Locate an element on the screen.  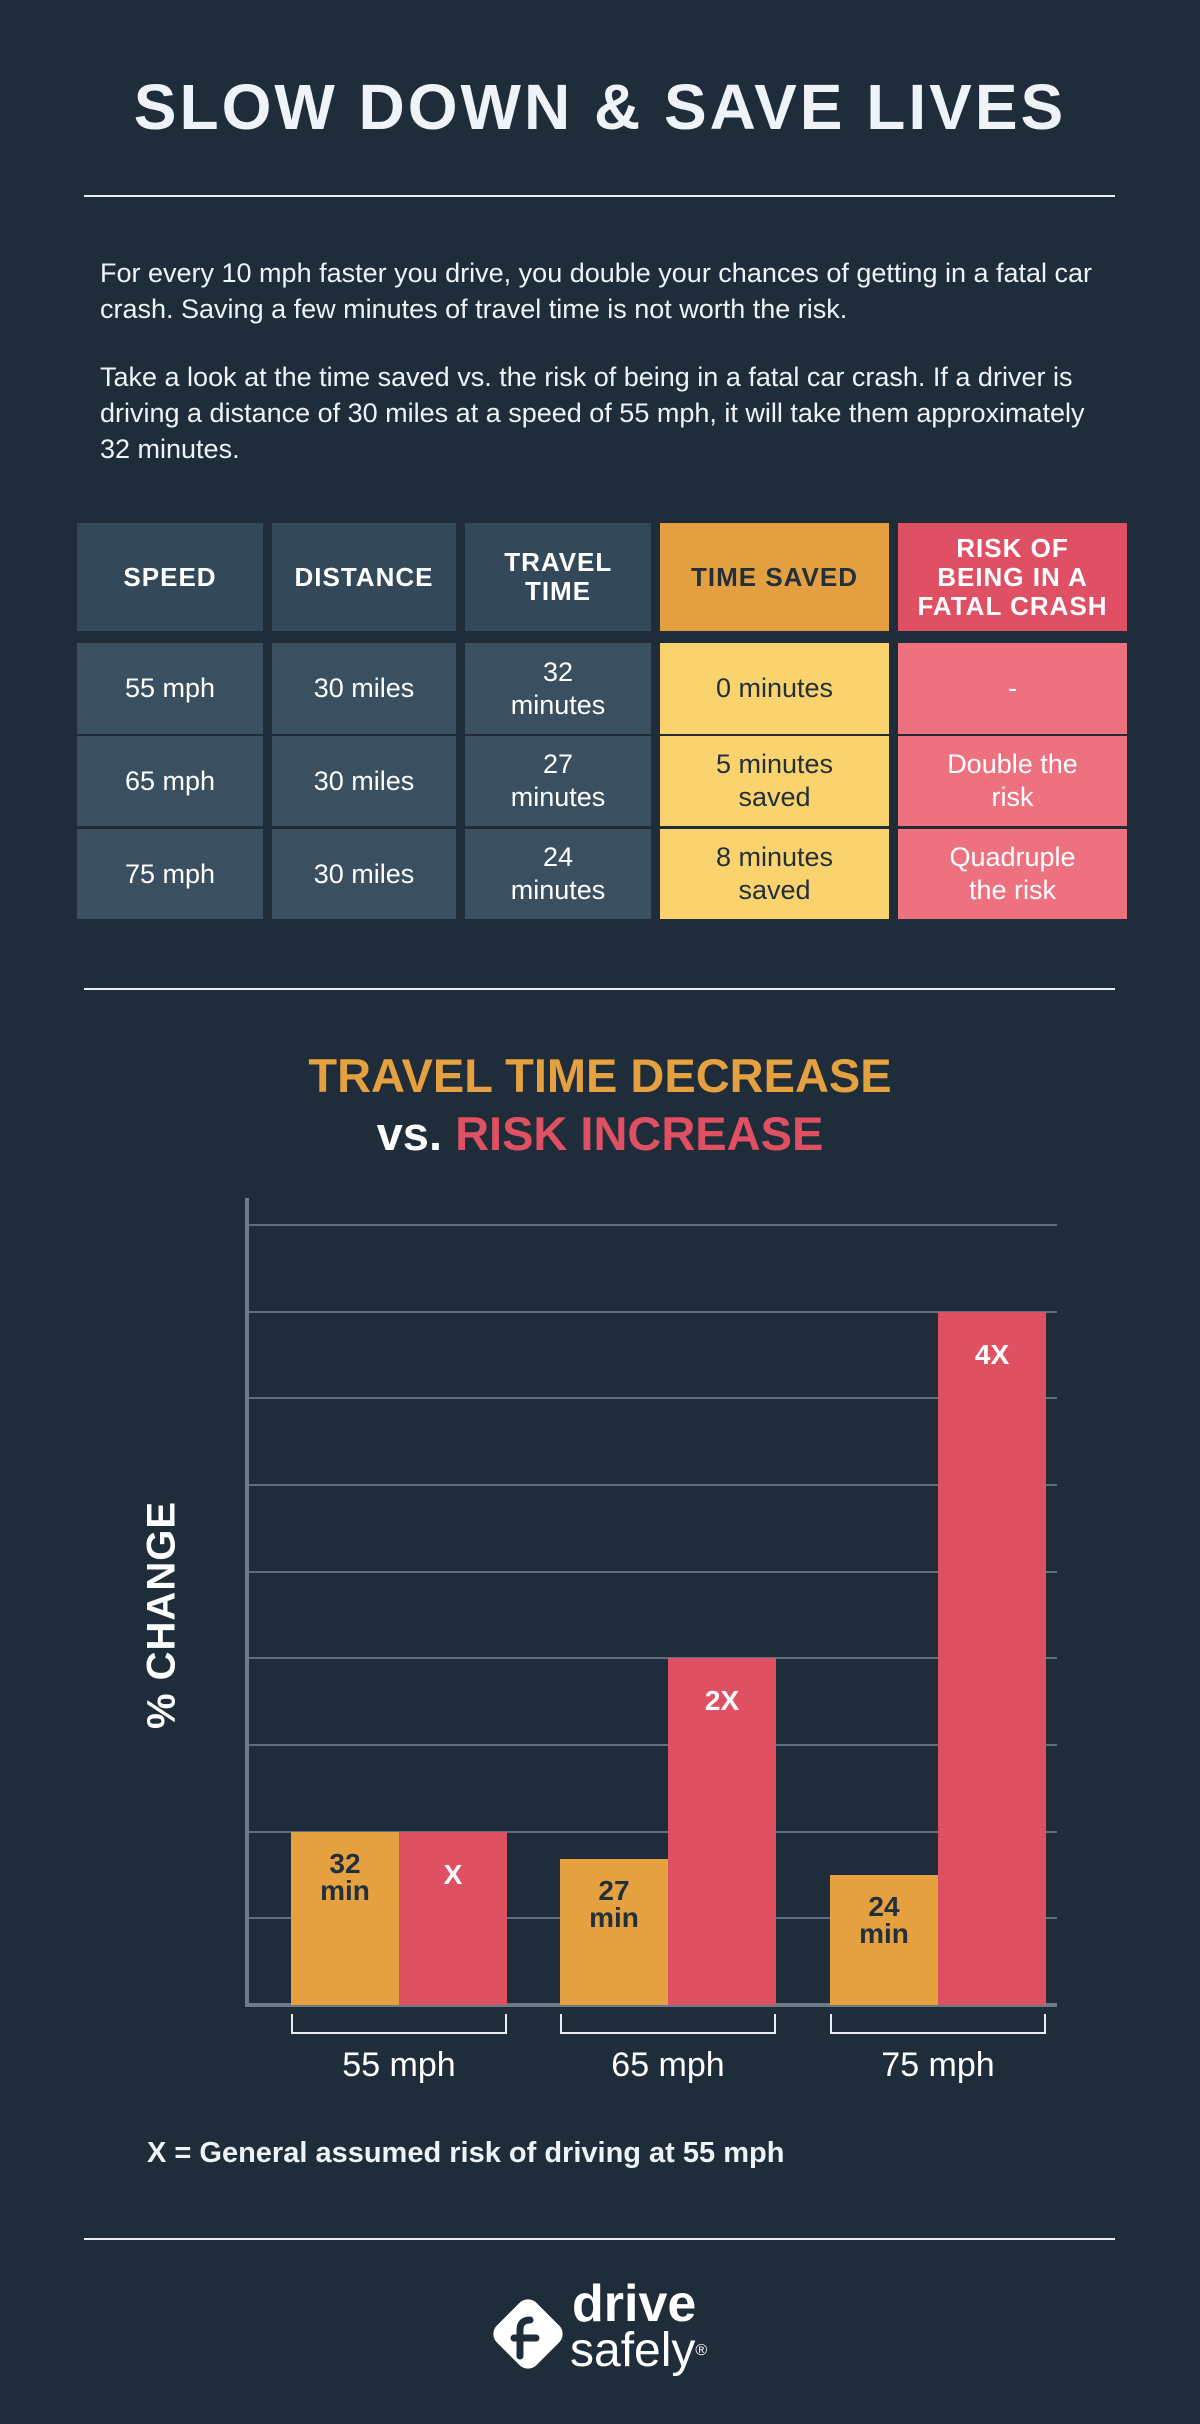
table-cell: 0 minutes is located at coordinates (774, 688).